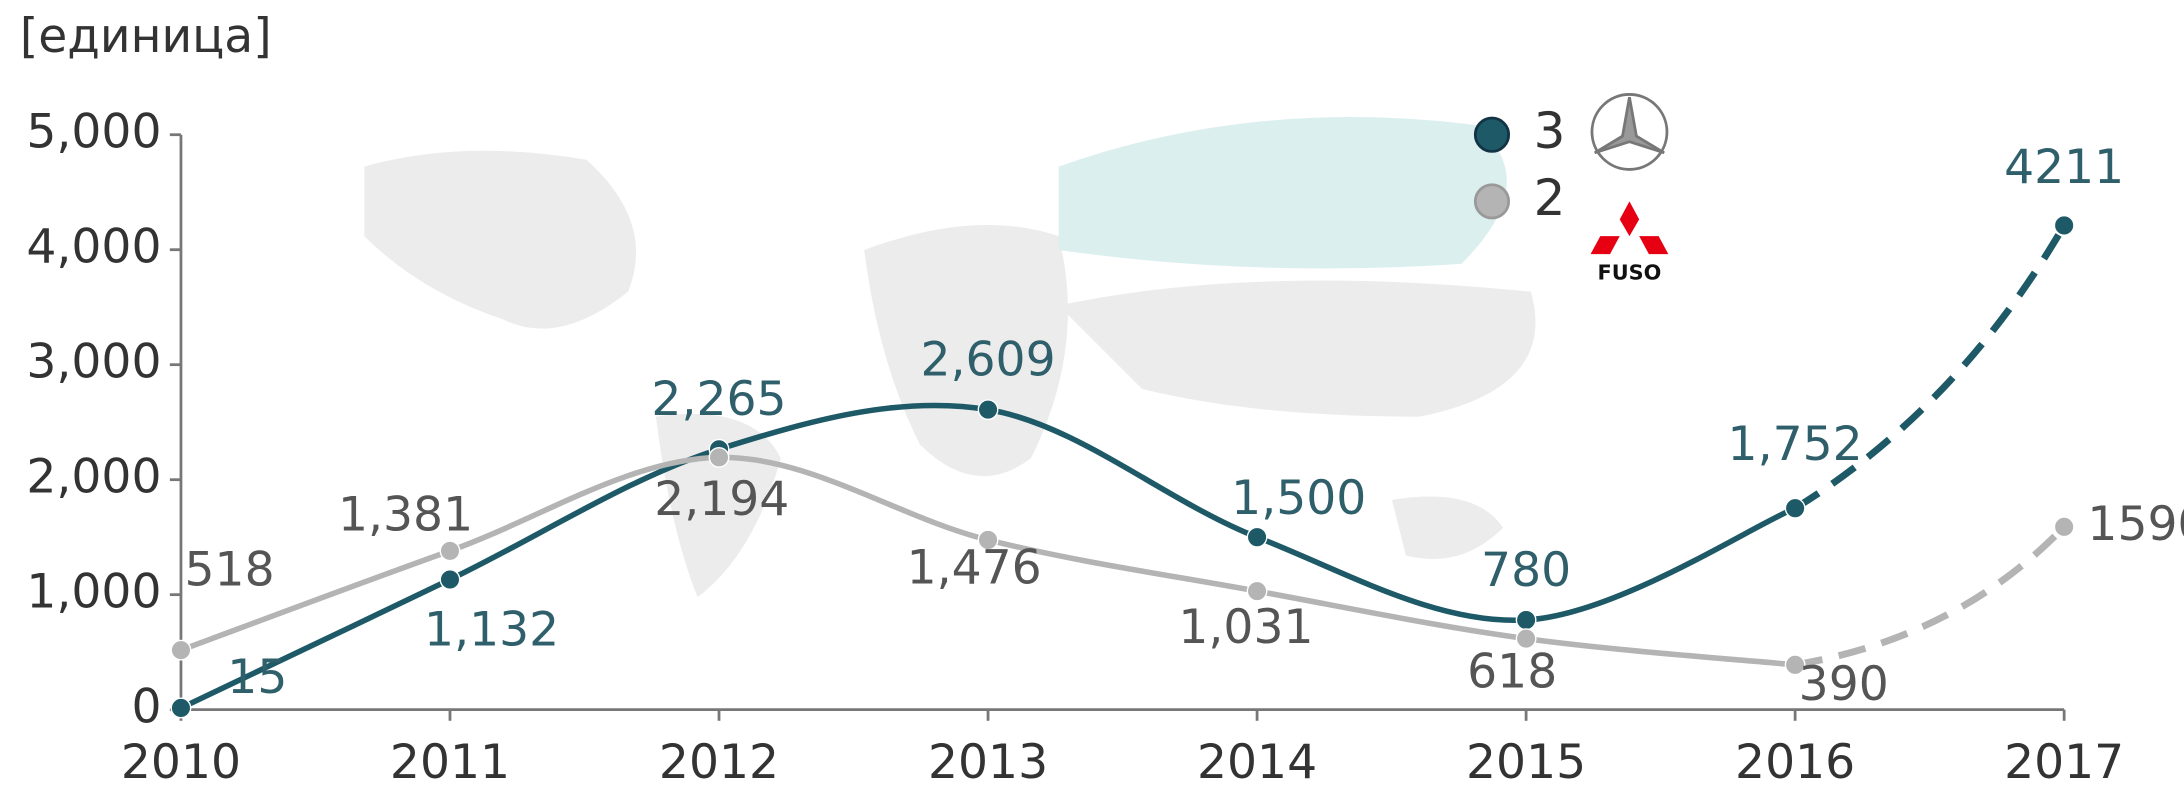  What do you see at coordinates (1526, 762) in the screenshot?
I see `x-tick-label: 2015` at bounding box center [1526, 762].